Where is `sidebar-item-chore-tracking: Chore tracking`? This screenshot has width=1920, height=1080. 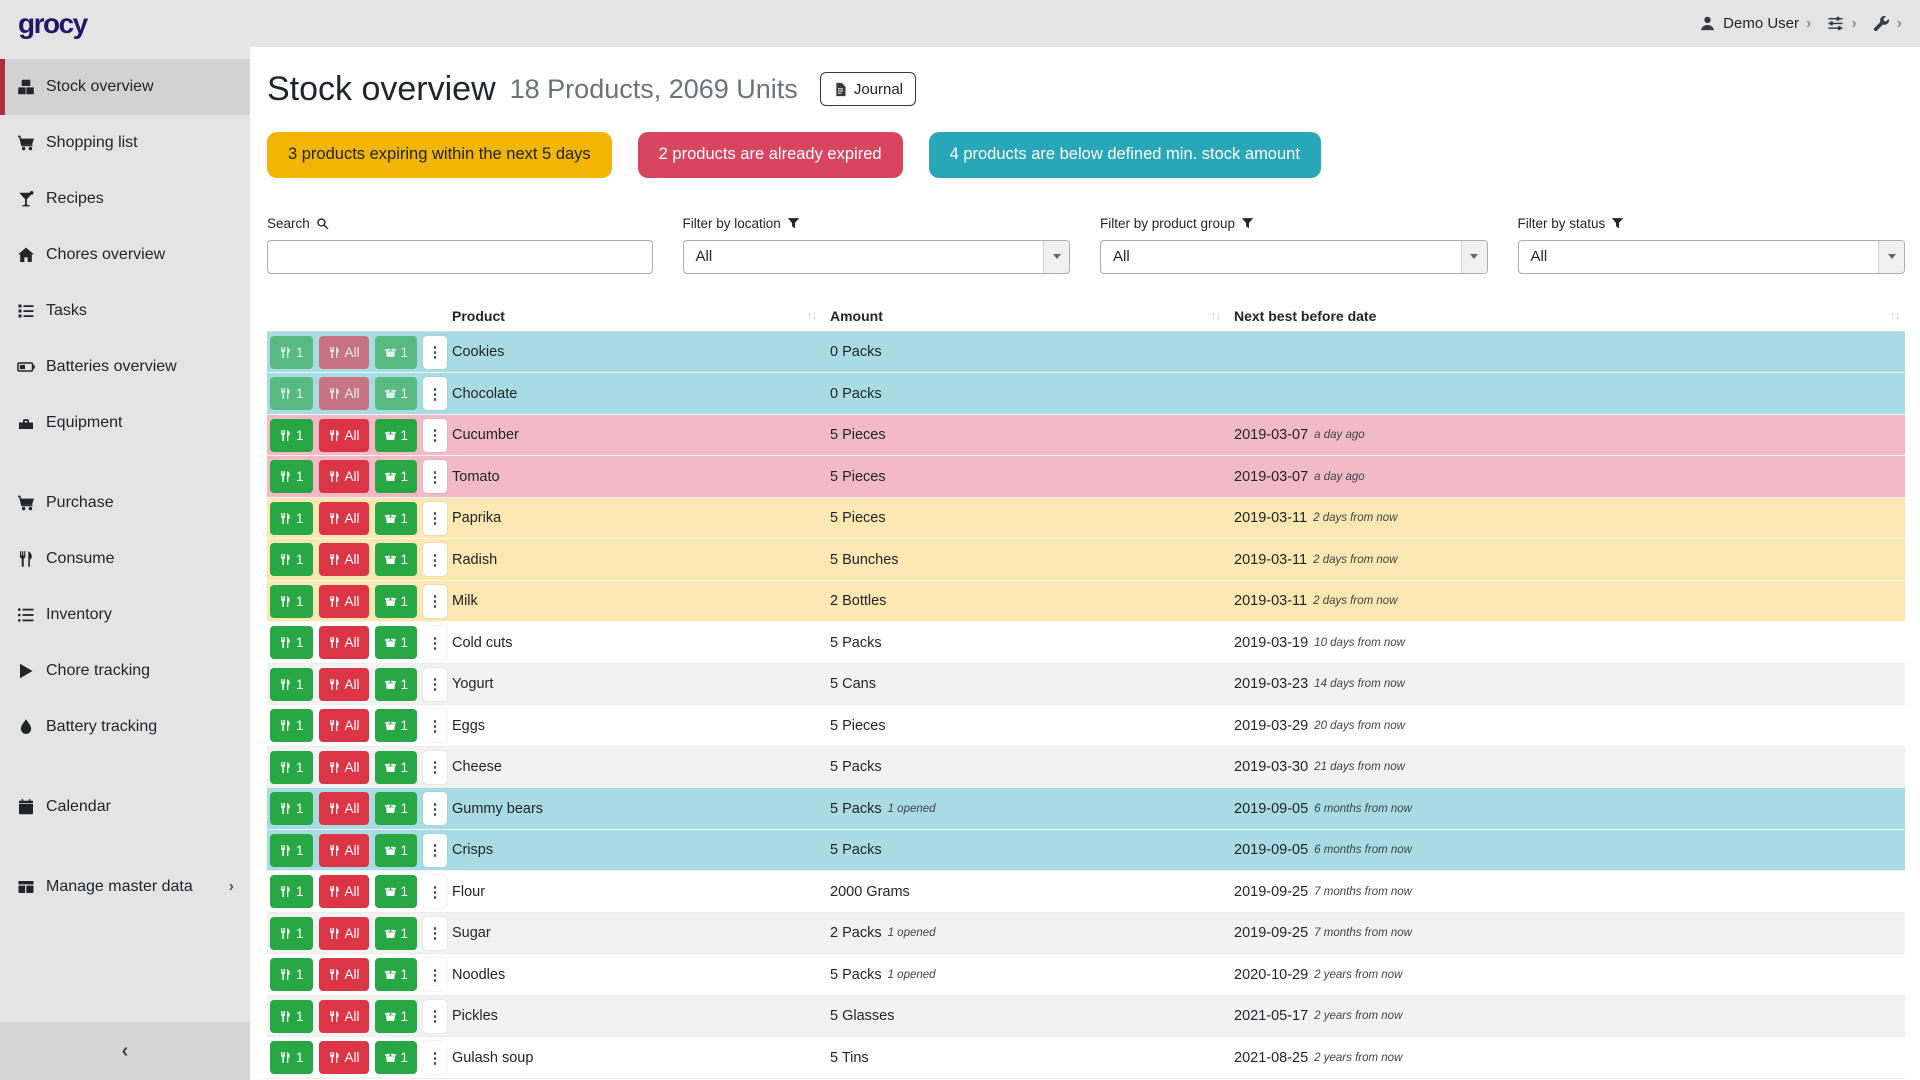 sidebar-item-chore-tracking: Chore tracking is located at coordinates (125, 671).